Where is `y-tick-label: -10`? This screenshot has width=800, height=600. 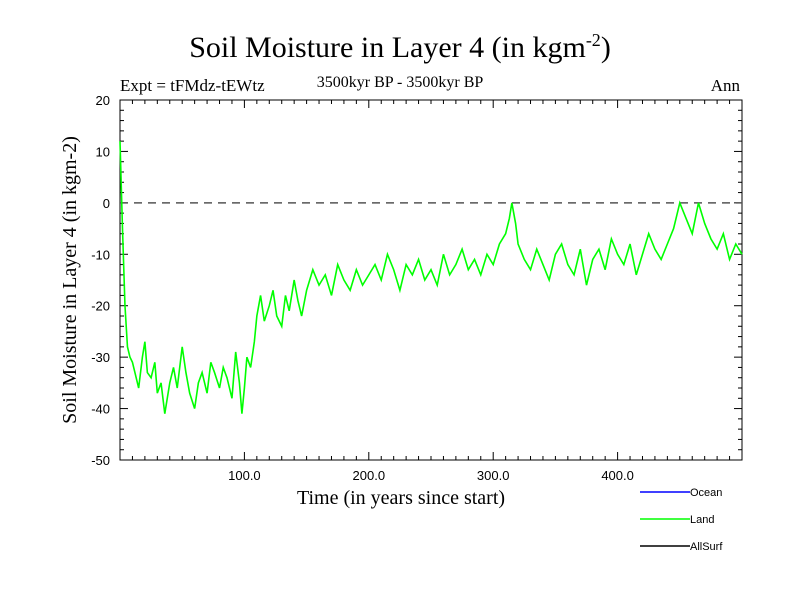 y-tick-label: -10 is located at coordinates (100, 254).